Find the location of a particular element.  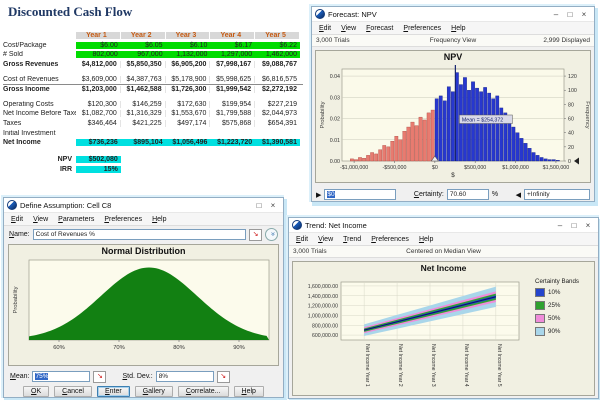

sheet-row-label: Gross Income is located at coordinates (26, 90).